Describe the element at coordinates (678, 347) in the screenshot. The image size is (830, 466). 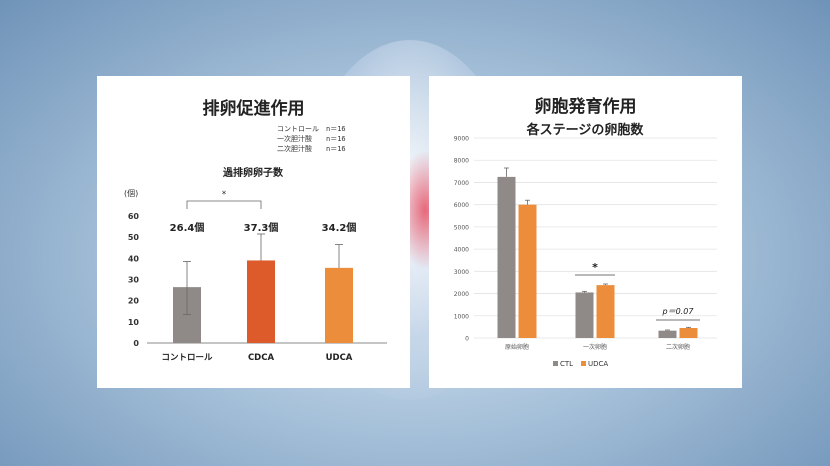
I see `x-tick-label: 二次卵胞` at that location.